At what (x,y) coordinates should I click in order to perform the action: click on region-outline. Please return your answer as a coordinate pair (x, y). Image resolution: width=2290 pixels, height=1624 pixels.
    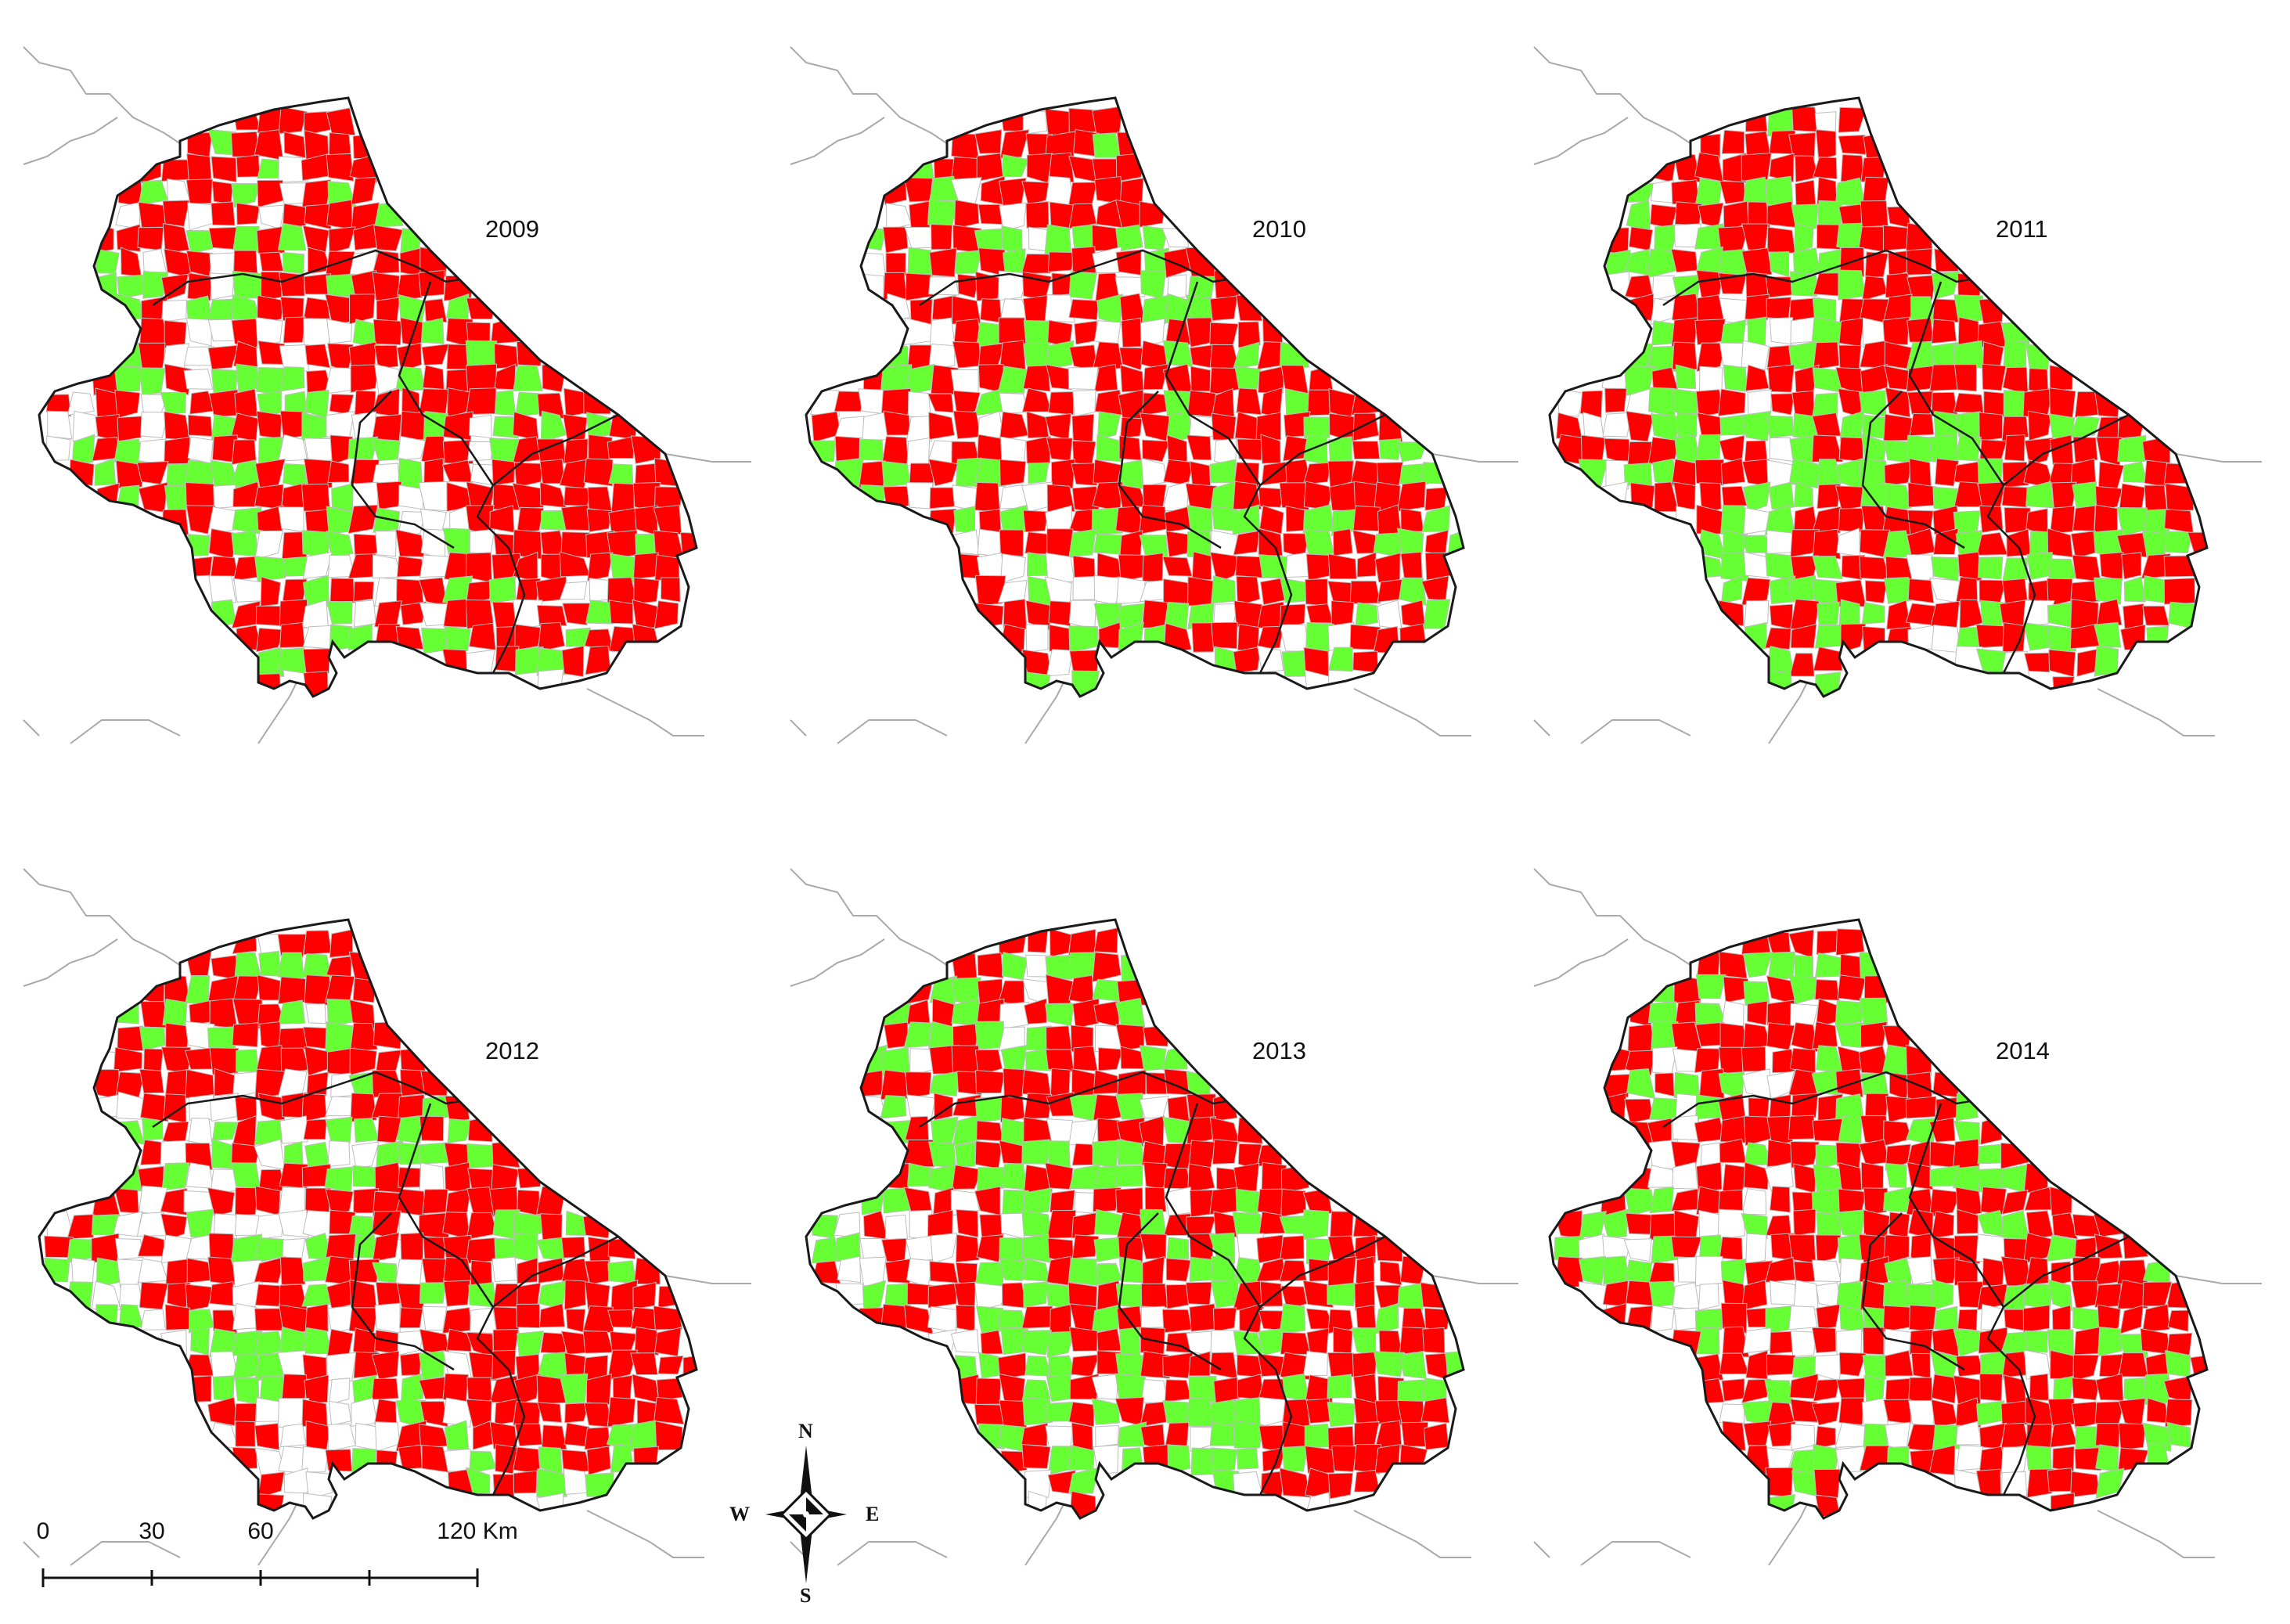
    Looking at the image, I should click on (1135, 1219).